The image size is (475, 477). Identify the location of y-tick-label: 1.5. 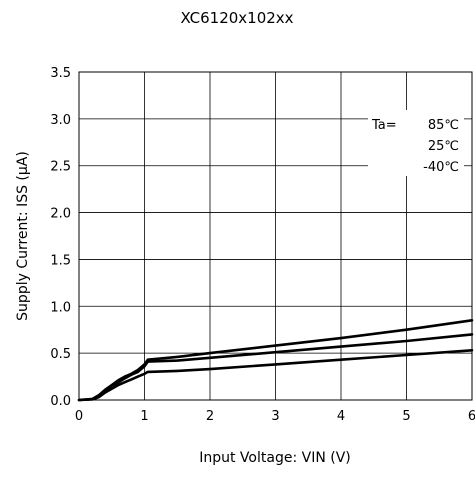
(60, 260).